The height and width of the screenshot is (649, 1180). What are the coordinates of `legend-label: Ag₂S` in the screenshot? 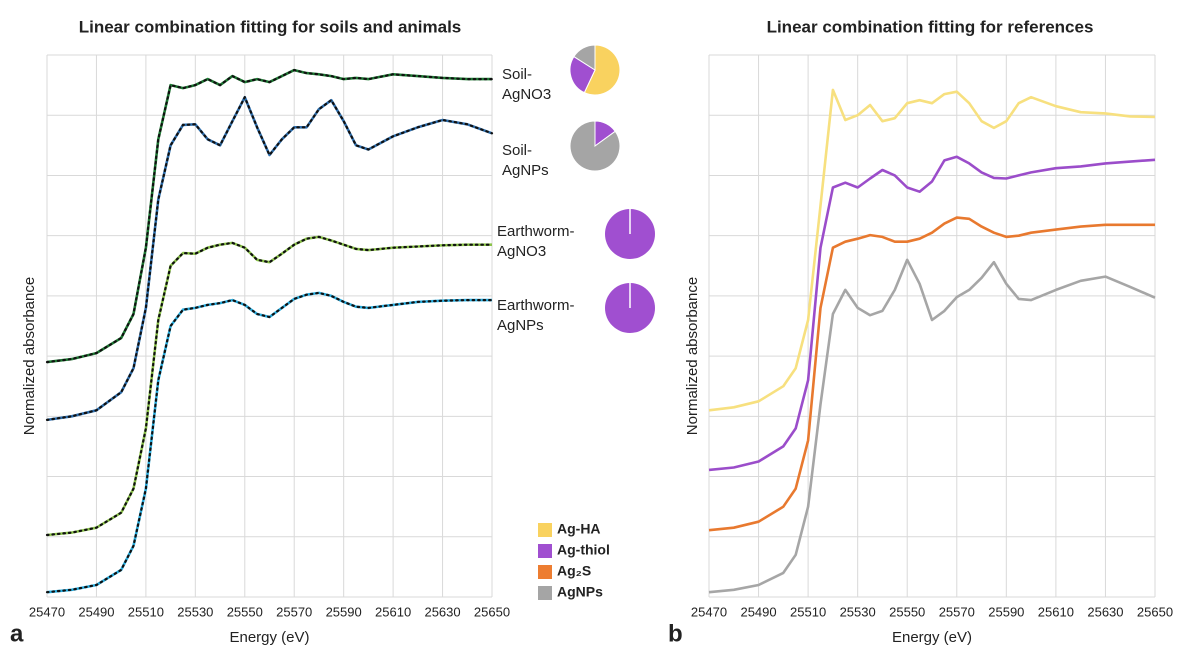 It's located at (574, 571).